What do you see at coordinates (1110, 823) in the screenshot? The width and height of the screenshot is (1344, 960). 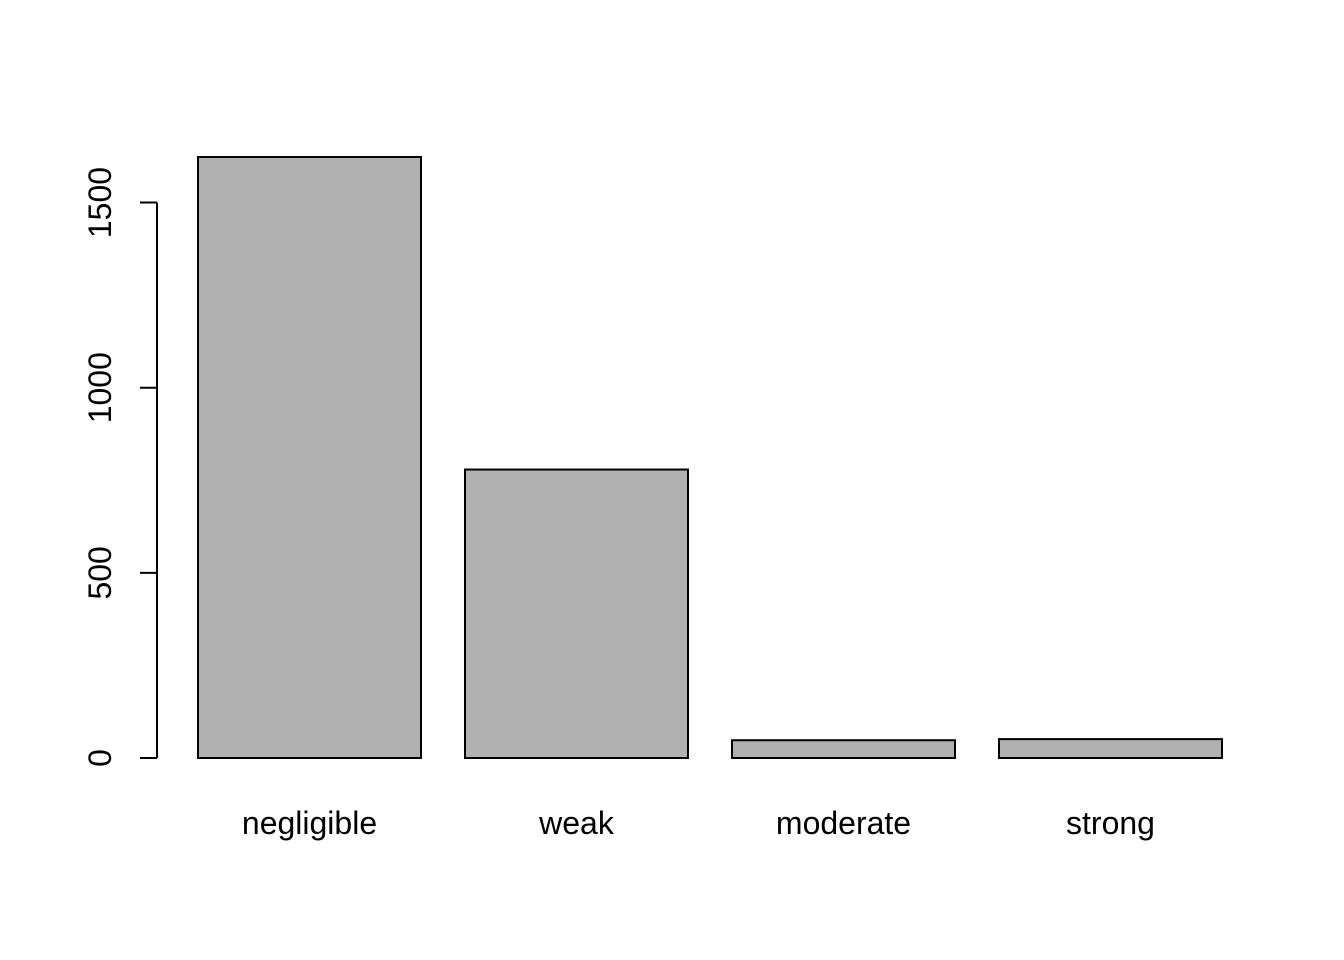 I see `category-label-strong: strong` at bounding box center [1110, 823].